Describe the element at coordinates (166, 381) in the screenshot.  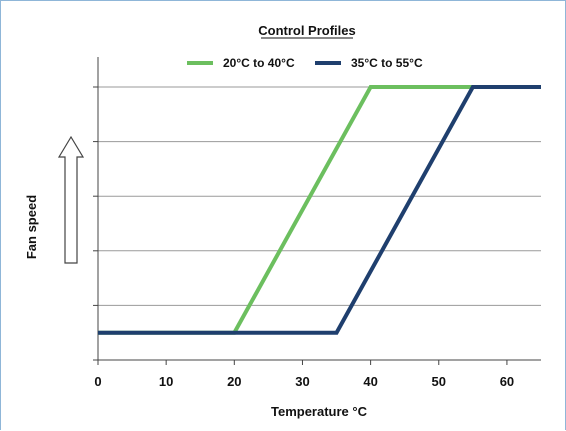
I see `x-tick-label: 10` at that location.